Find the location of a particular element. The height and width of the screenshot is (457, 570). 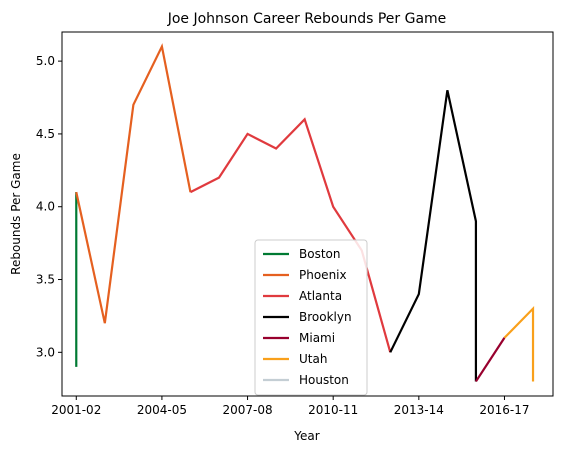

y-tick-label: 4.5 is located at coordinates (45, 134).